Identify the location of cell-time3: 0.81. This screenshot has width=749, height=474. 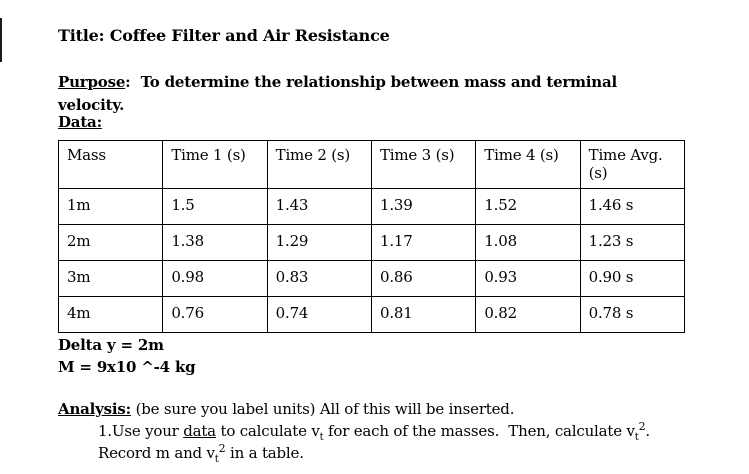
(423, 314).